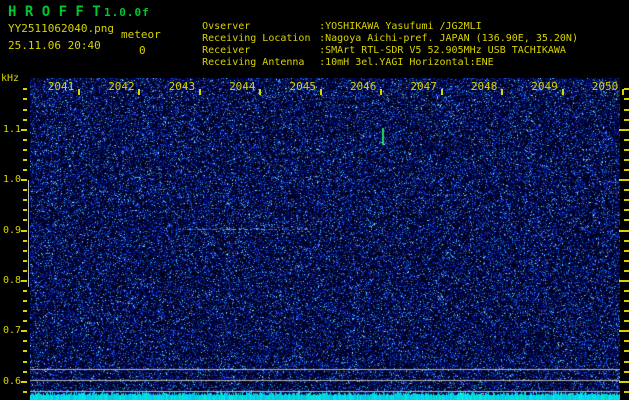 Image resolution: width=629 pixels, height=400 pixels. I want to click on y-axis-unit-label: kHz, so click(10, 78).